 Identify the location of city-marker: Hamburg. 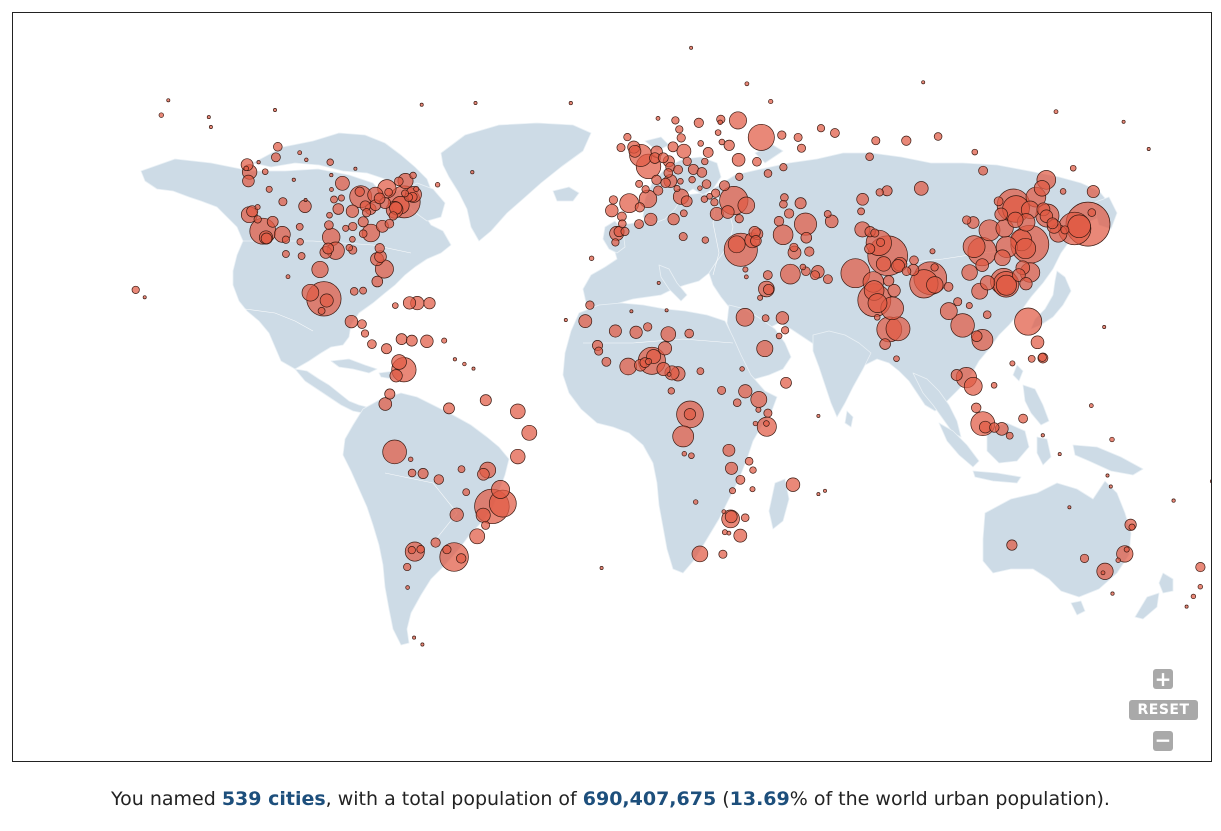
(673, 147).